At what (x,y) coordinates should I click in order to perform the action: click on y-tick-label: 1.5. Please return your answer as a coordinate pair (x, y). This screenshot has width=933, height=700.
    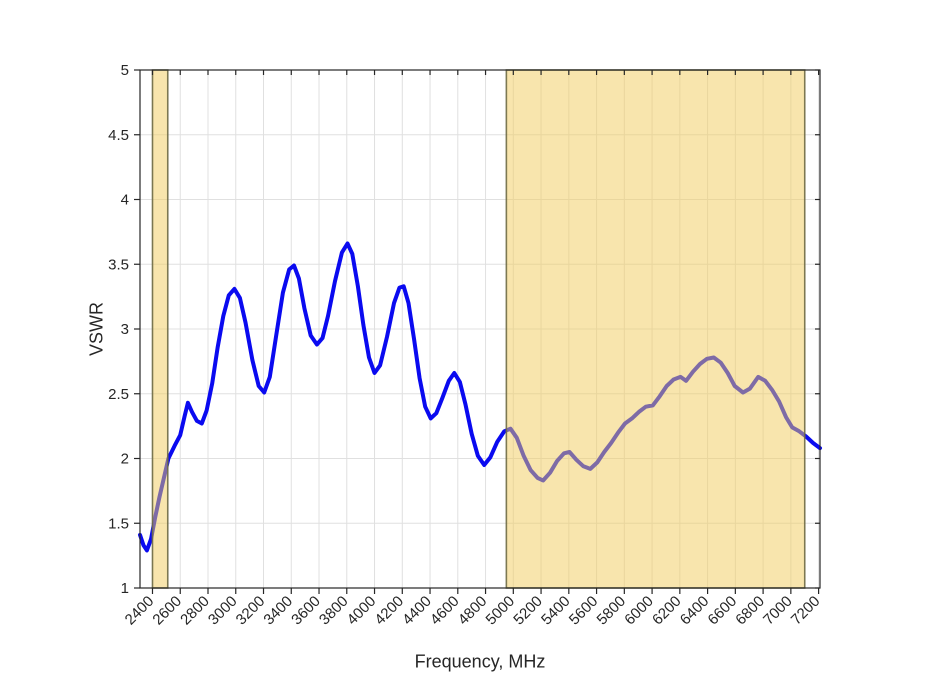
    Looking at the image, I should click on (118, 523).